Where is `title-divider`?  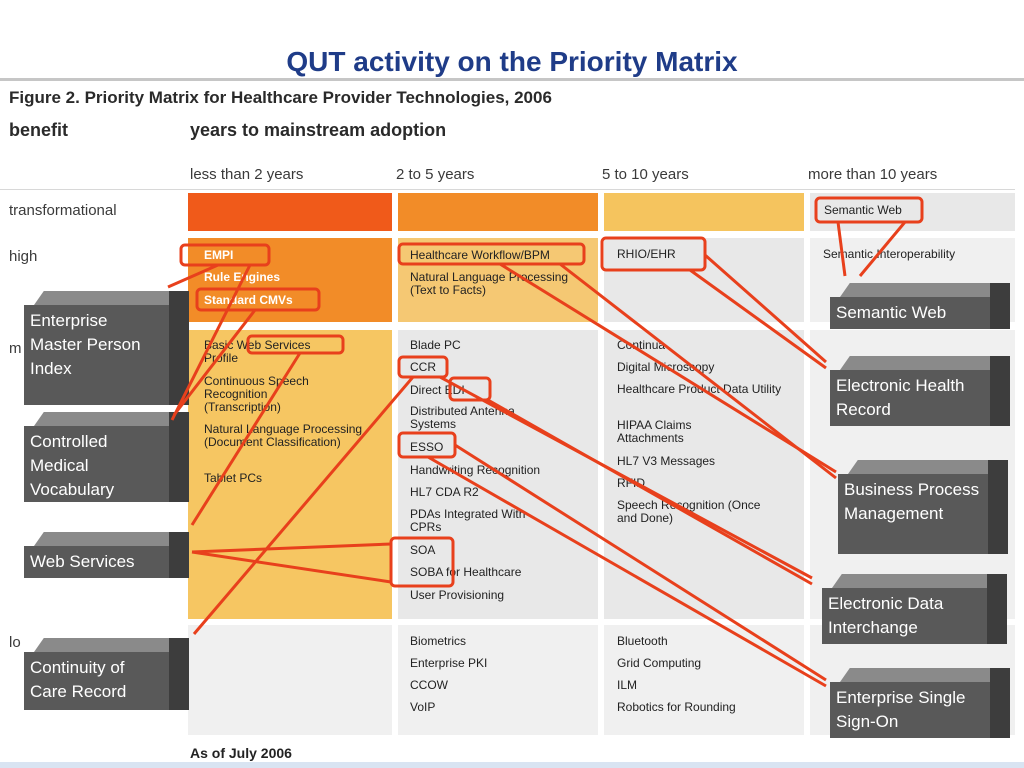 title-divider is located at coordinates (512, 79).